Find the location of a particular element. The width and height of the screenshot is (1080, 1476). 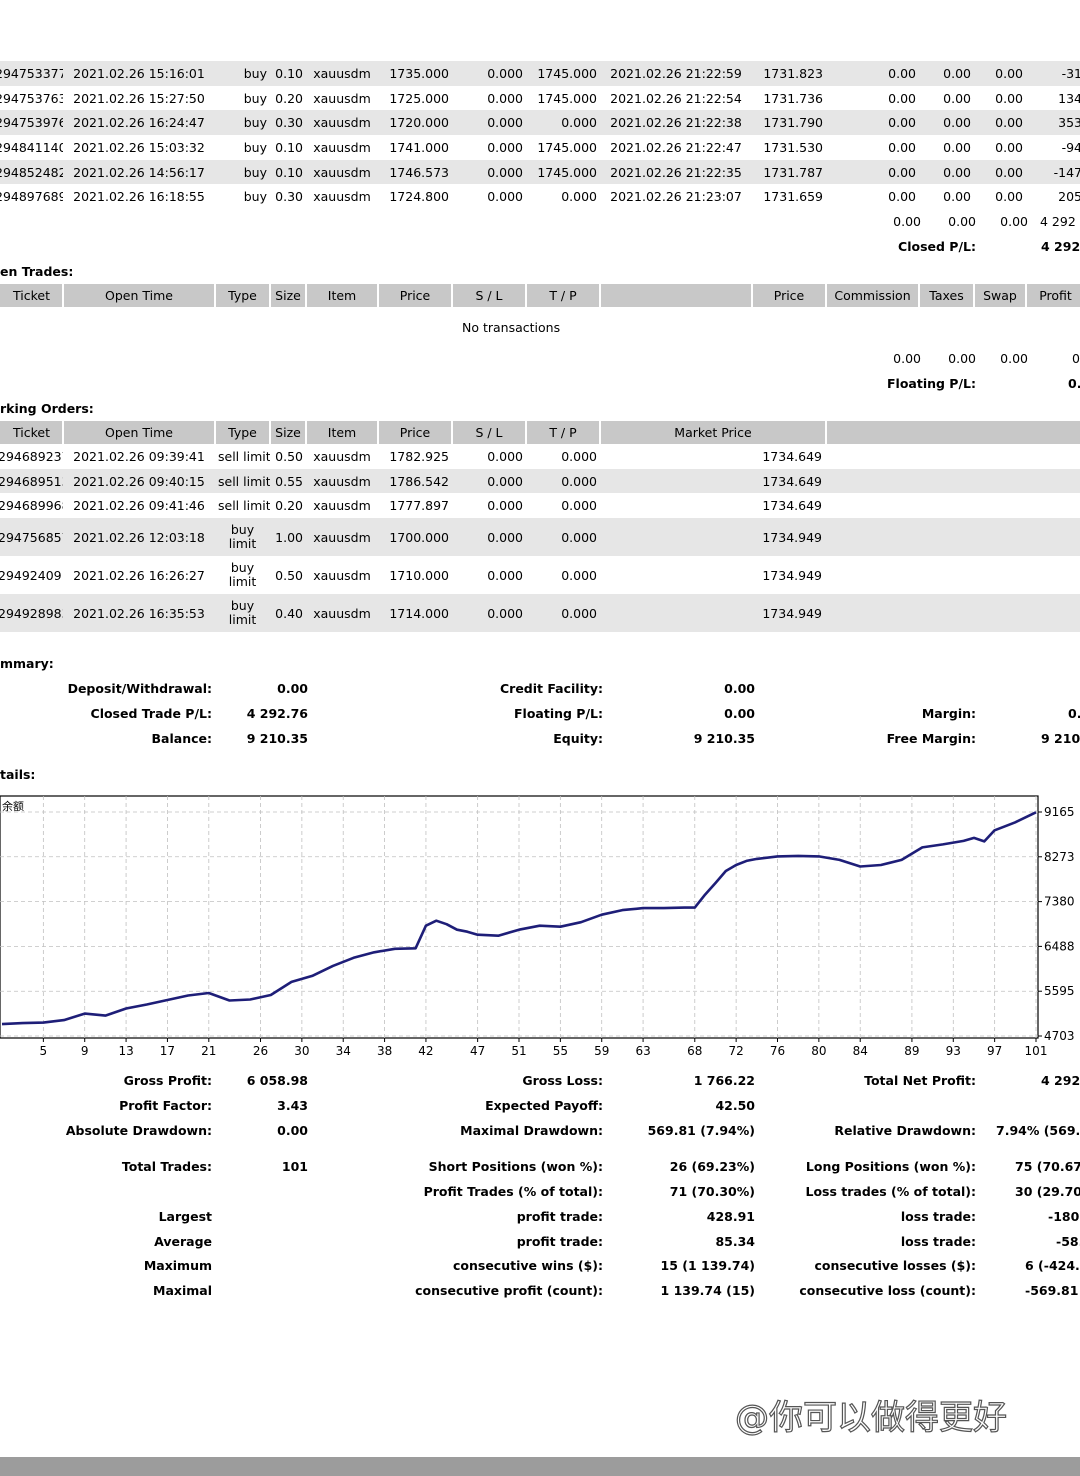

chart-x-tick-label: 55 is located at coordinates (560, 1051).